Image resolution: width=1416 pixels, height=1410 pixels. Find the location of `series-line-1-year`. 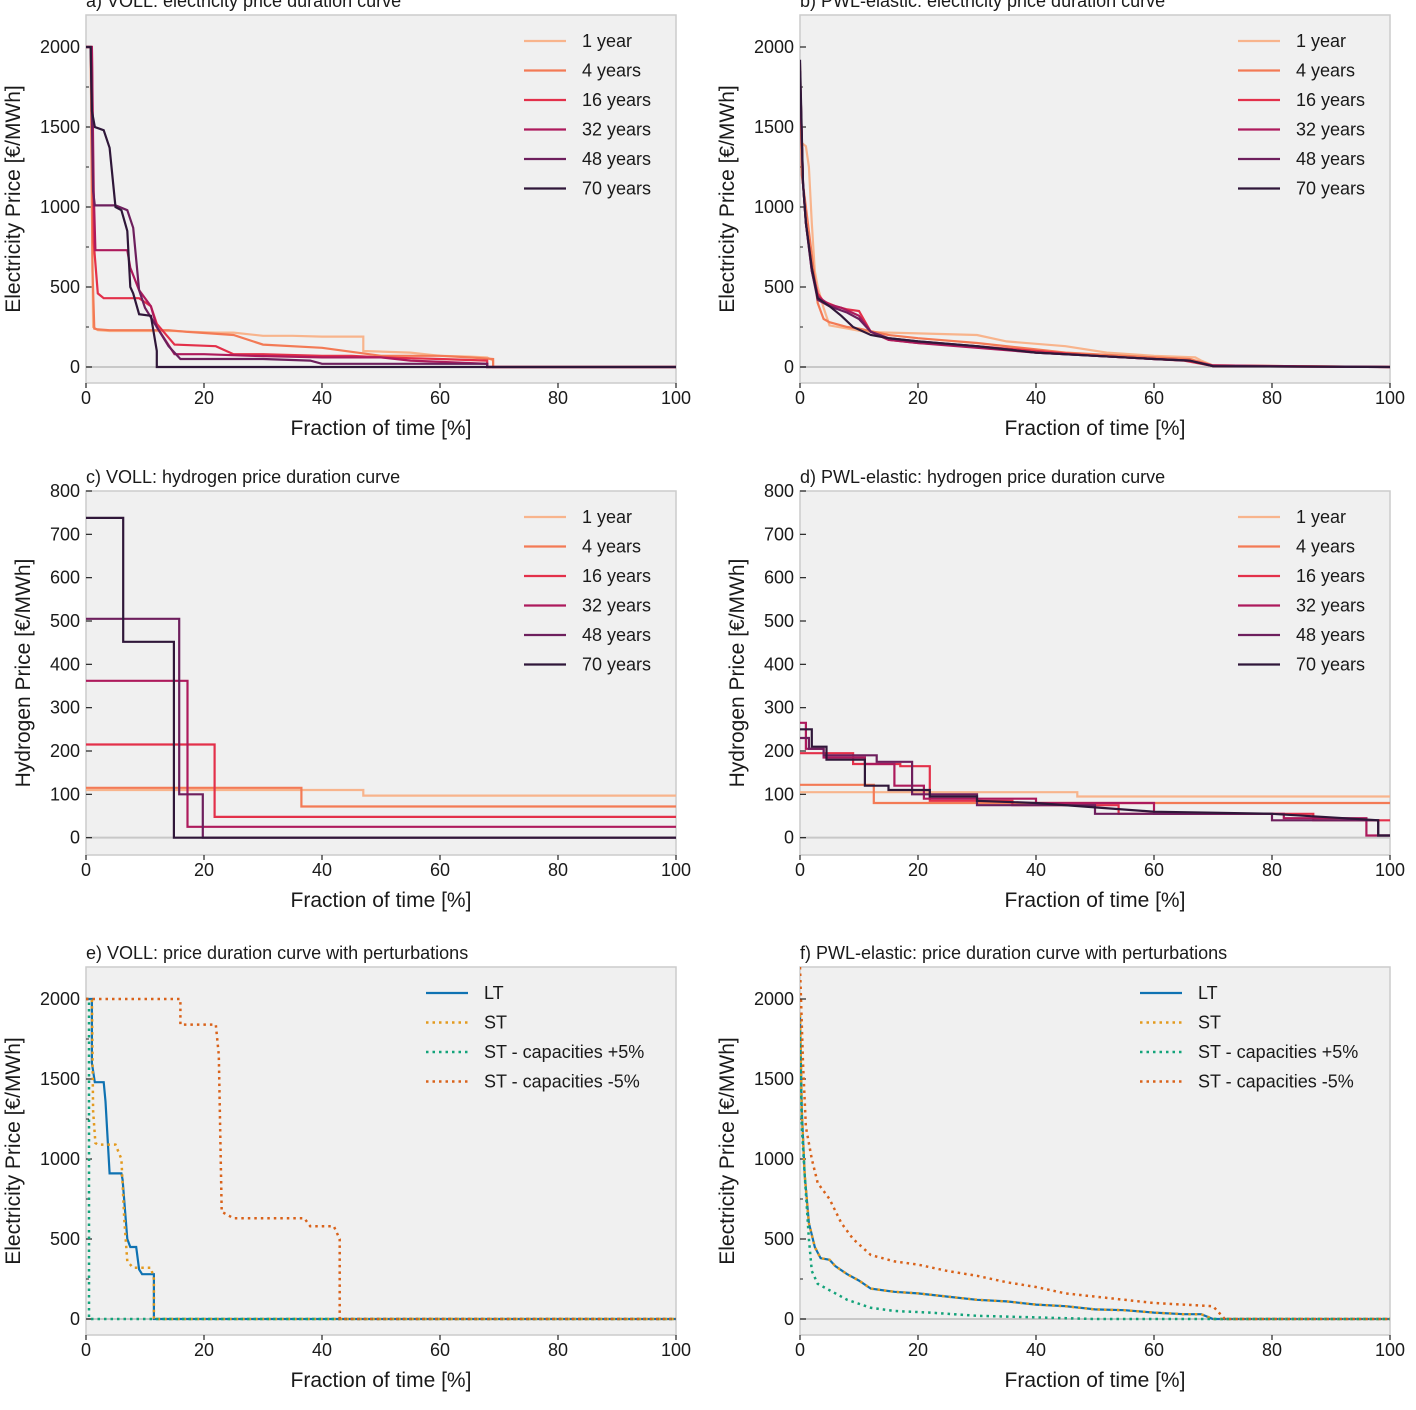

series-line-1-year is located at coordinates (381, 792).